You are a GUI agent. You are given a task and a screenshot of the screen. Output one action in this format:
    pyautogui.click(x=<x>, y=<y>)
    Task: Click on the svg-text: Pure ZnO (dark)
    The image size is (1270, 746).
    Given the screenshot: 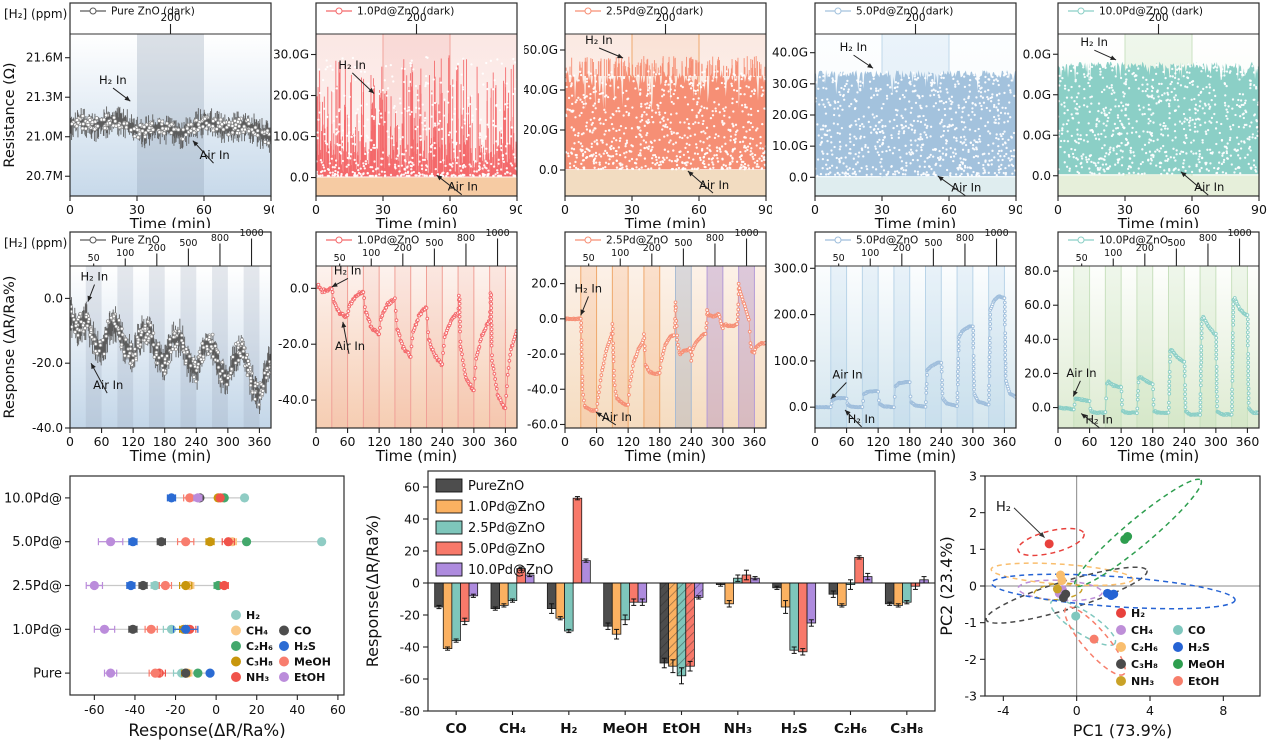 What is the action you would take?
    pyautogui.click(x=153, y=12)
    